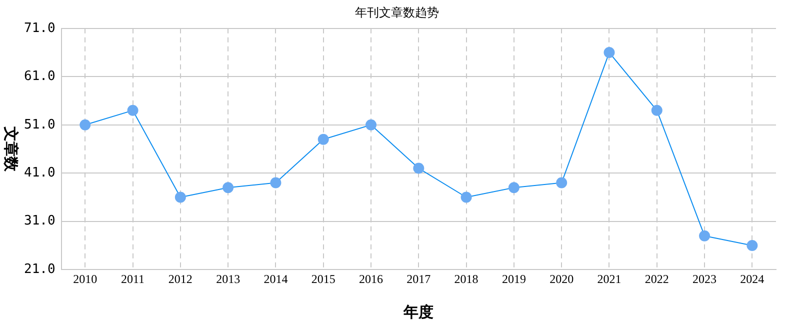  I want to click on y-tick-label: 51.0, so click(40, 124).